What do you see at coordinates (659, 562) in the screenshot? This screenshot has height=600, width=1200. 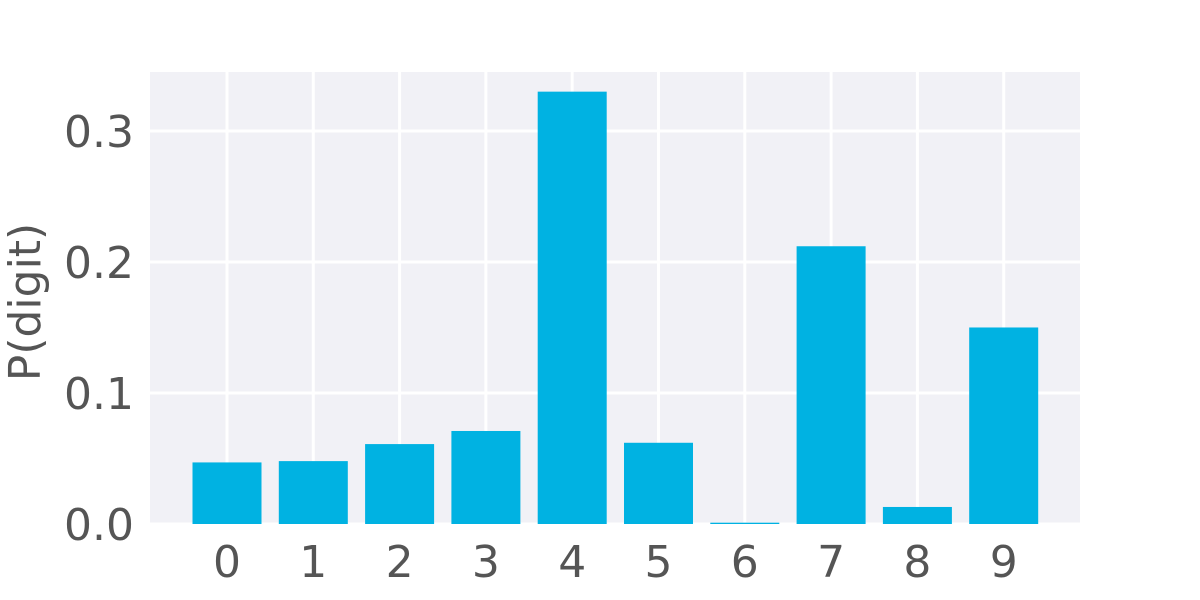 I see `x-tick-label: 5` at bounding box center [659, 562].